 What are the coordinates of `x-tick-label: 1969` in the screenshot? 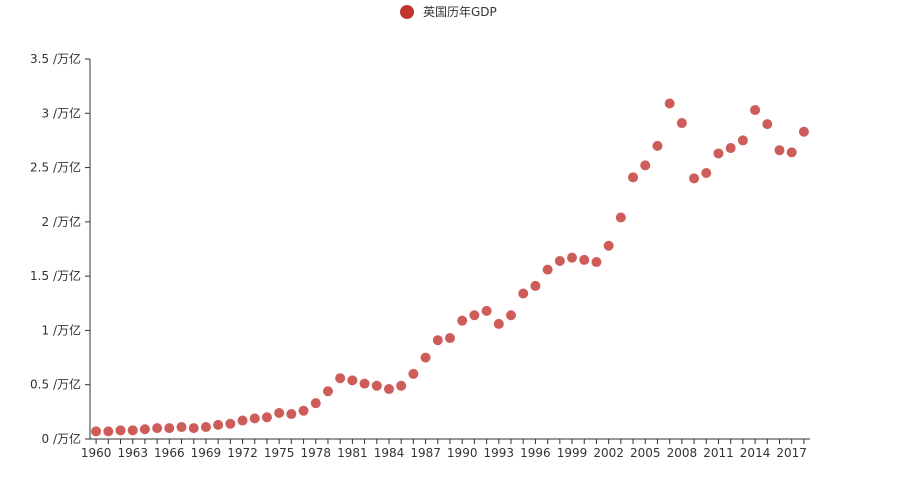 It's located at (206, 453).